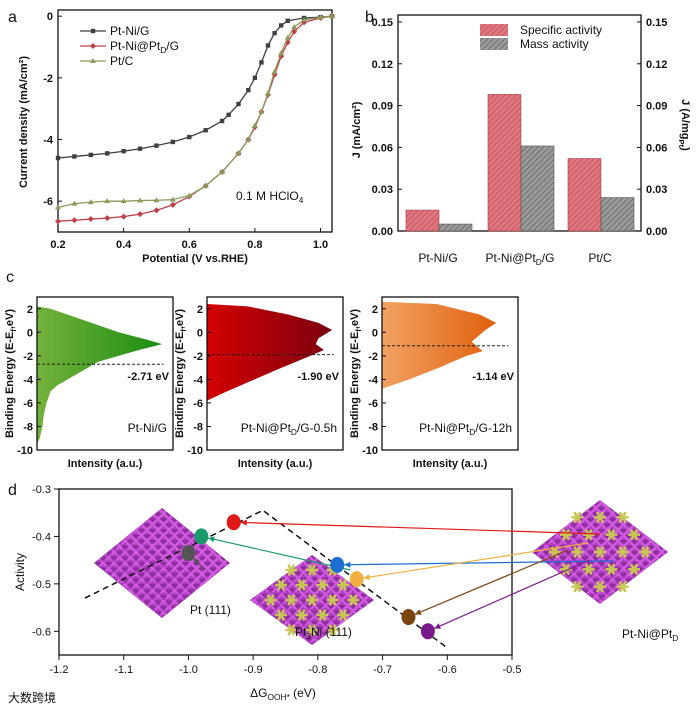  What do you see at coordinates (180, 319) in the screenshot?
I see `label-part: ,eV)` at bounding box center [180, 319].